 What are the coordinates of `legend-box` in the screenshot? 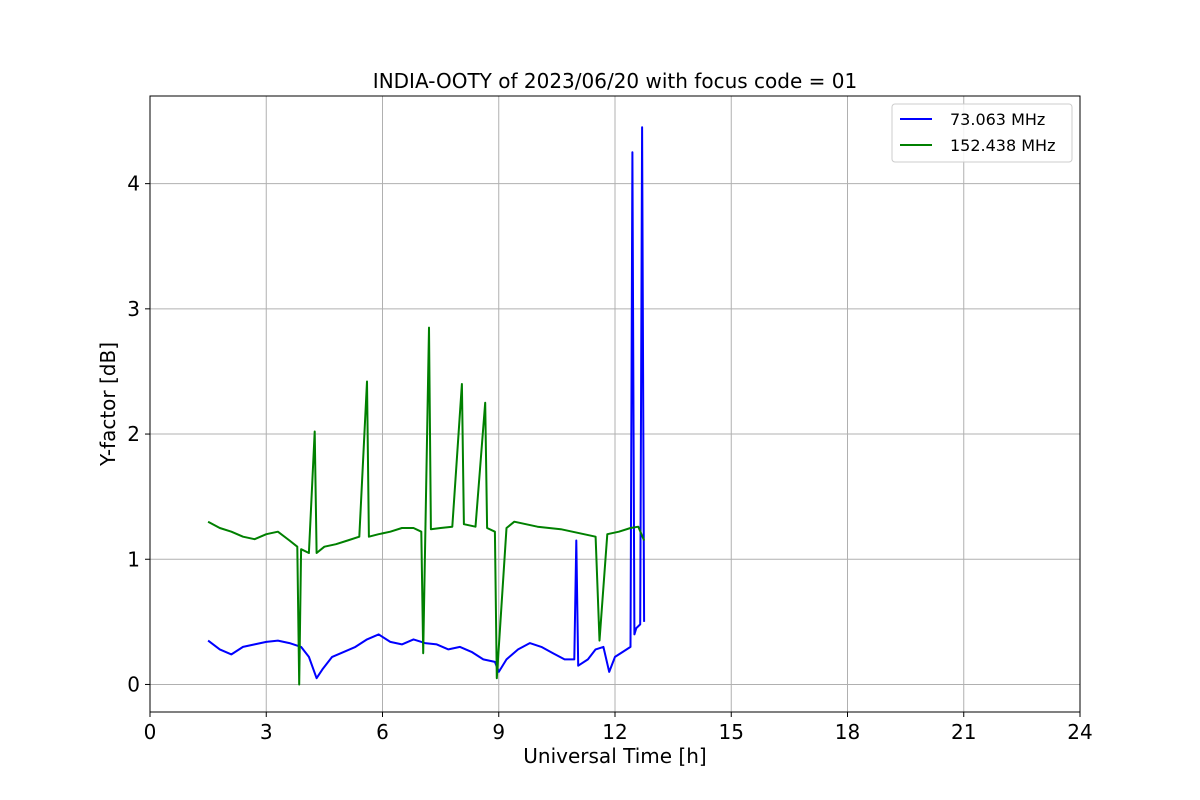 It's located at (982, 133).